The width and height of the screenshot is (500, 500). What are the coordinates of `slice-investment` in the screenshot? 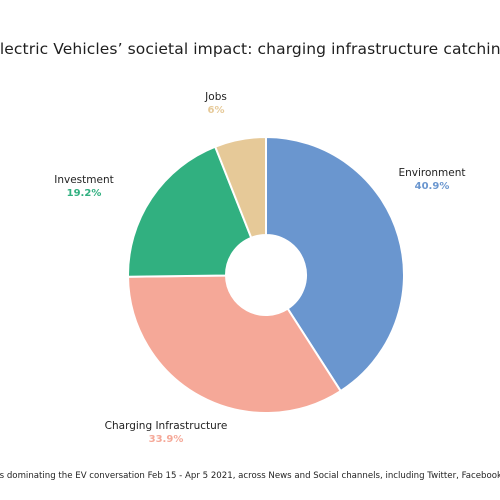 It's located at (190, 211).